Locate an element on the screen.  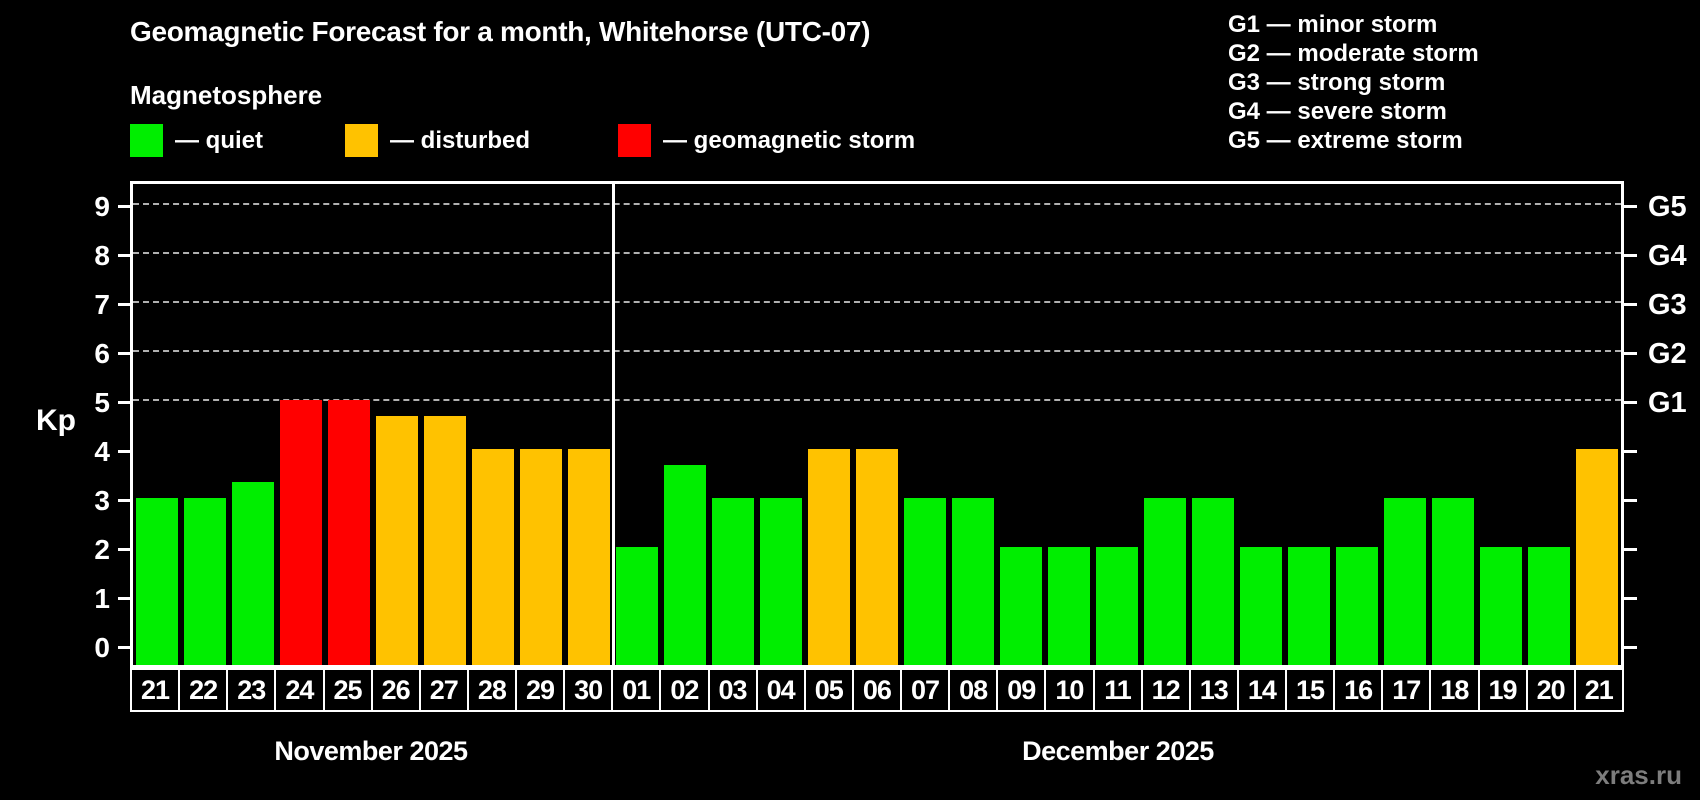
g1-legend-line: G1 — minor storm is located at coordinates (1333, 24).